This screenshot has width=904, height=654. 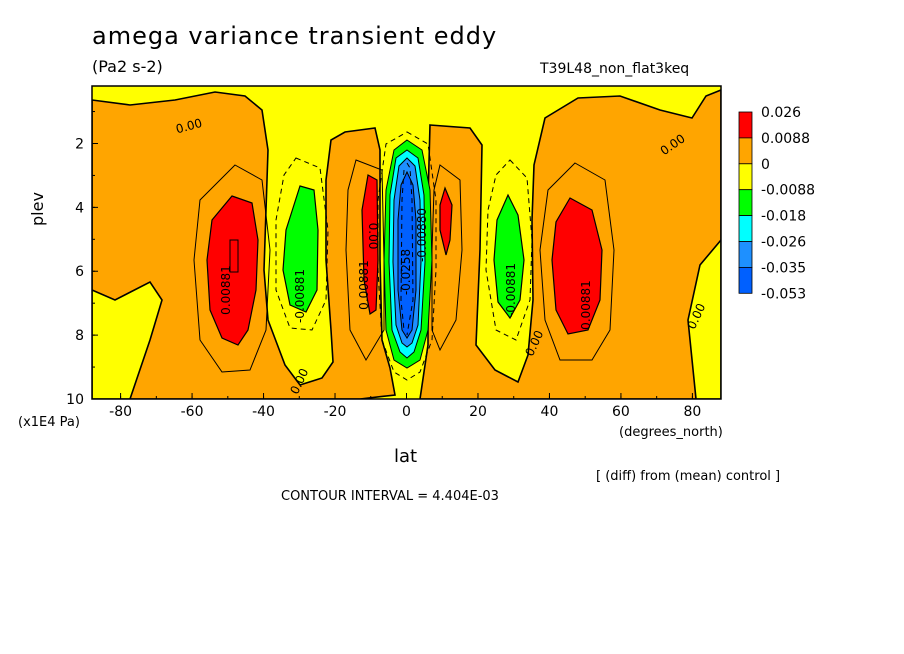 I want to click on y-tick-label: 10, so click(x=75, y=400).